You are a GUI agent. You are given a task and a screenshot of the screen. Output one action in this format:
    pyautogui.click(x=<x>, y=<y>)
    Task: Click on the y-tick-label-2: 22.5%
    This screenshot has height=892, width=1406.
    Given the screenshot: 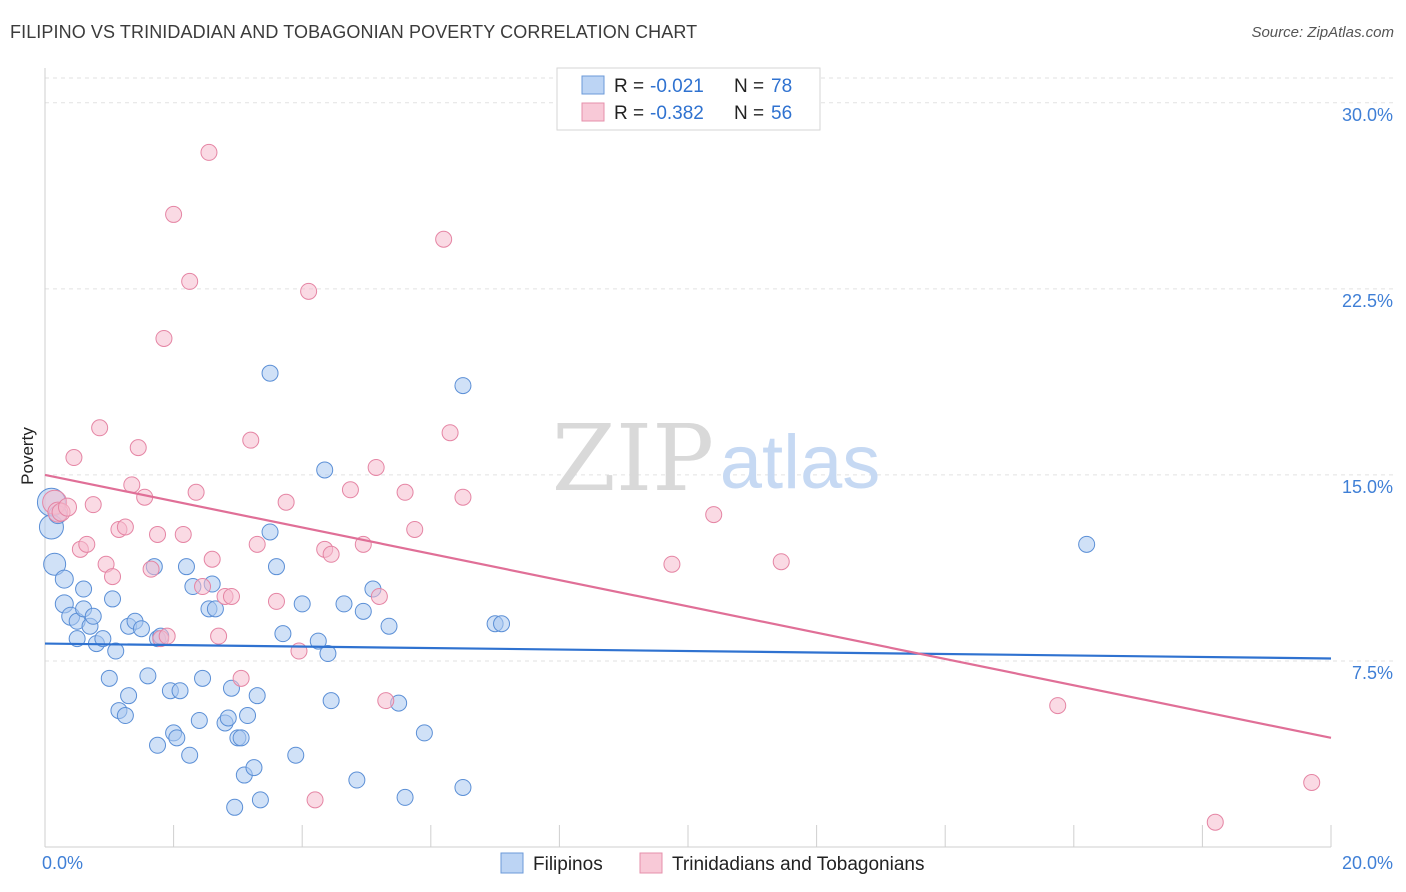 What is the action you would take?
    pyautogui.click(x=1367, y=301)
    